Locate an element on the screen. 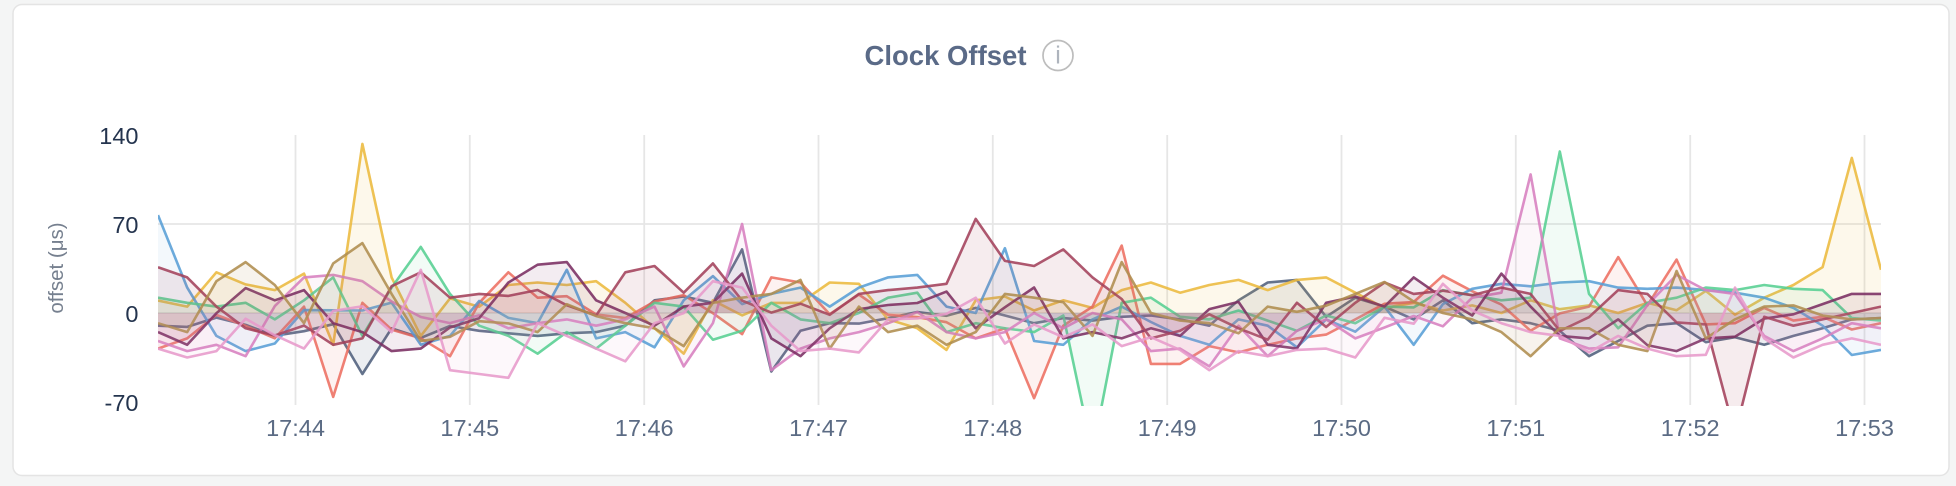 This screenshot has width=1956, height=486. svg-text: offset (μs) is located at coordinates (56, 267).